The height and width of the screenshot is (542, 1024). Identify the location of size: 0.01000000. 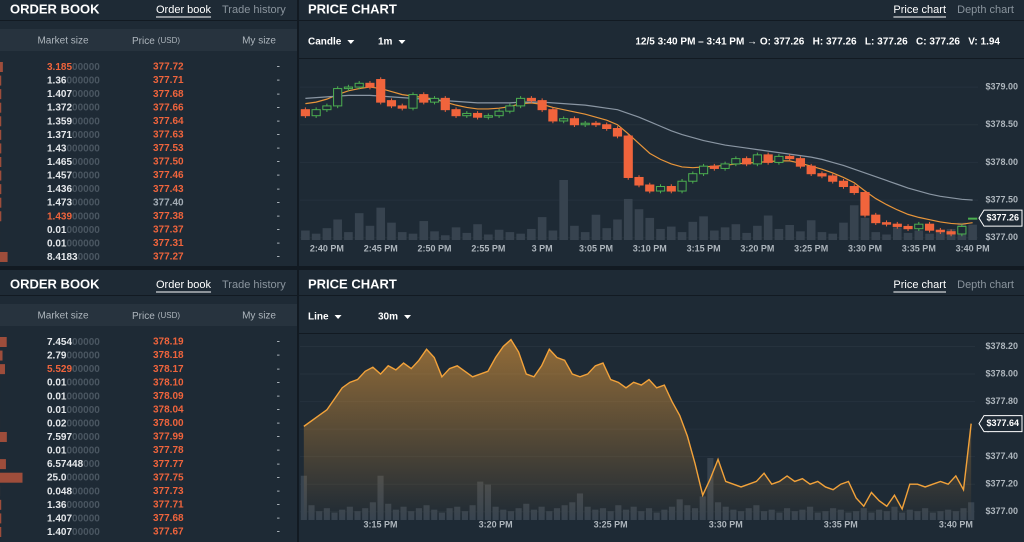
(73, 409).